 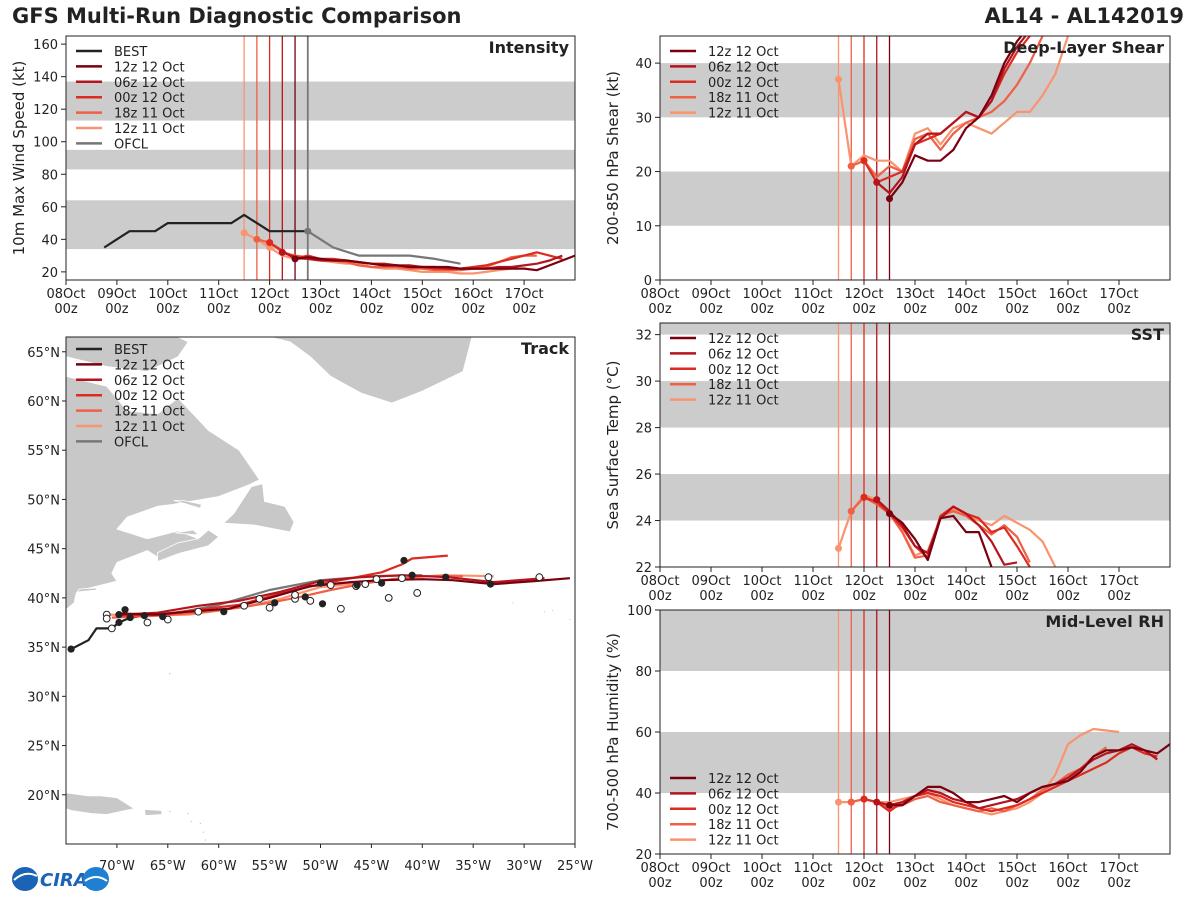 What do you see at coordinates (422, 294) in the screenshot?
I see `intensity-xtick-date: 15Oct` at bounding box center [422, 294].